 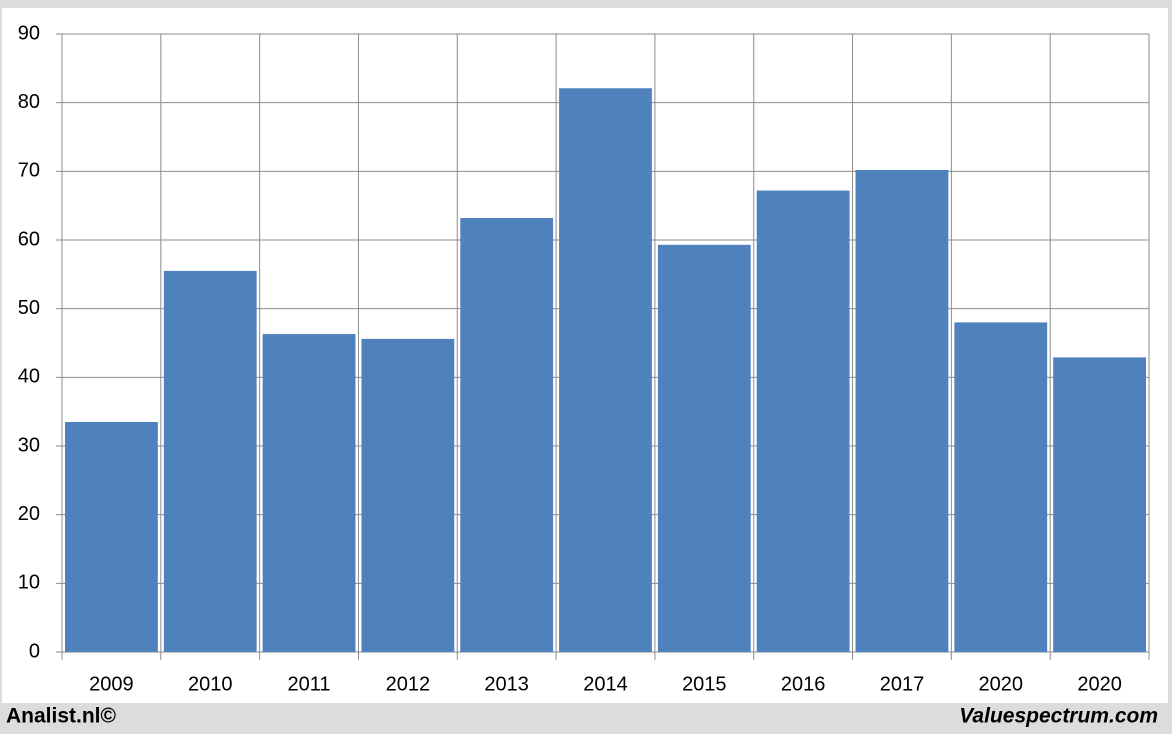 What do you see at coordinates (29, 239) in the screenshot?
I see `y-tick-label: 60` at bounding box center [29, 239].